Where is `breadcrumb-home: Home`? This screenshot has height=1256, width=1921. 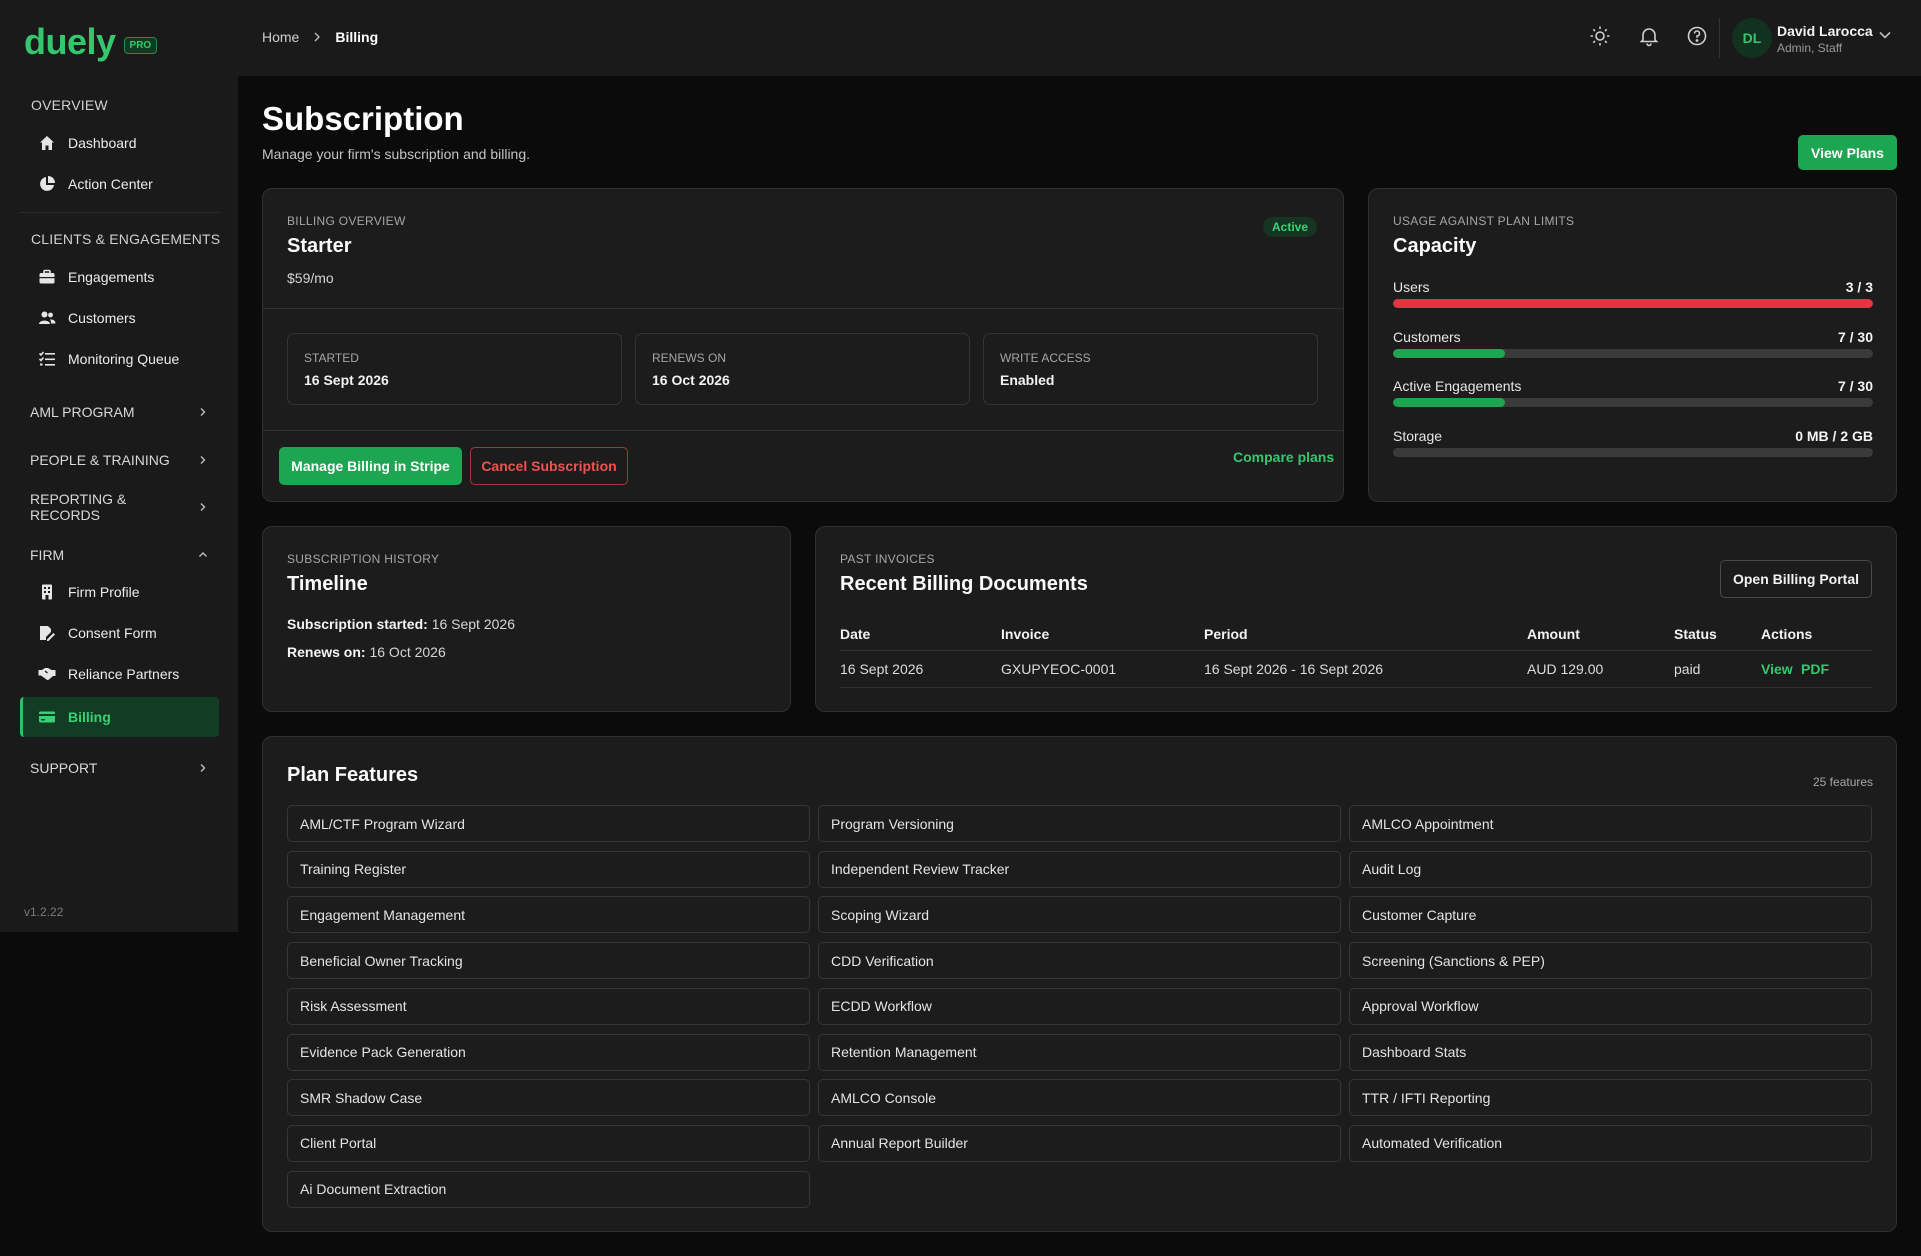 breadcrumb-home: Home is located at coordinates (281, 37).